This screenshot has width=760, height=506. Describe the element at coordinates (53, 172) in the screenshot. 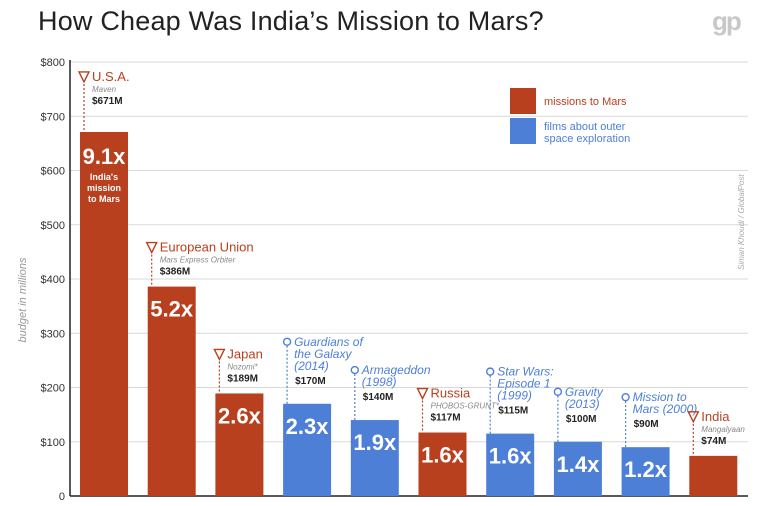

I see `y-tick-label: $600` at that location.